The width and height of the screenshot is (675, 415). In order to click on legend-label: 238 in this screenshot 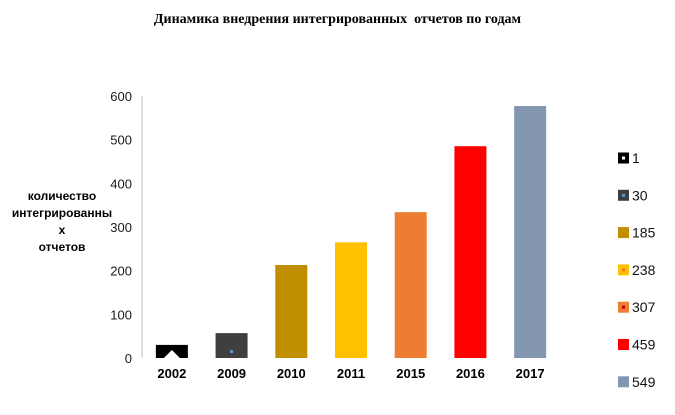, I will do `click(644, 270)`.